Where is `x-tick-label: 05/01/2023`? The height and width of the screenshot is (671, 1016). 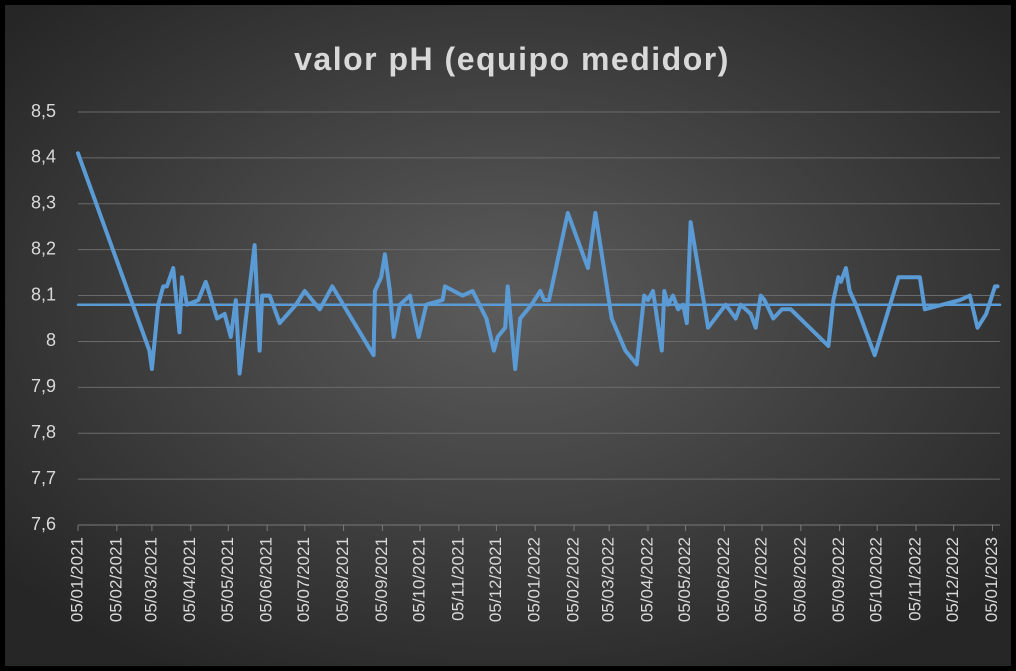
x-tick-label: 05/01/2023 is located at coordinates (991, 579).